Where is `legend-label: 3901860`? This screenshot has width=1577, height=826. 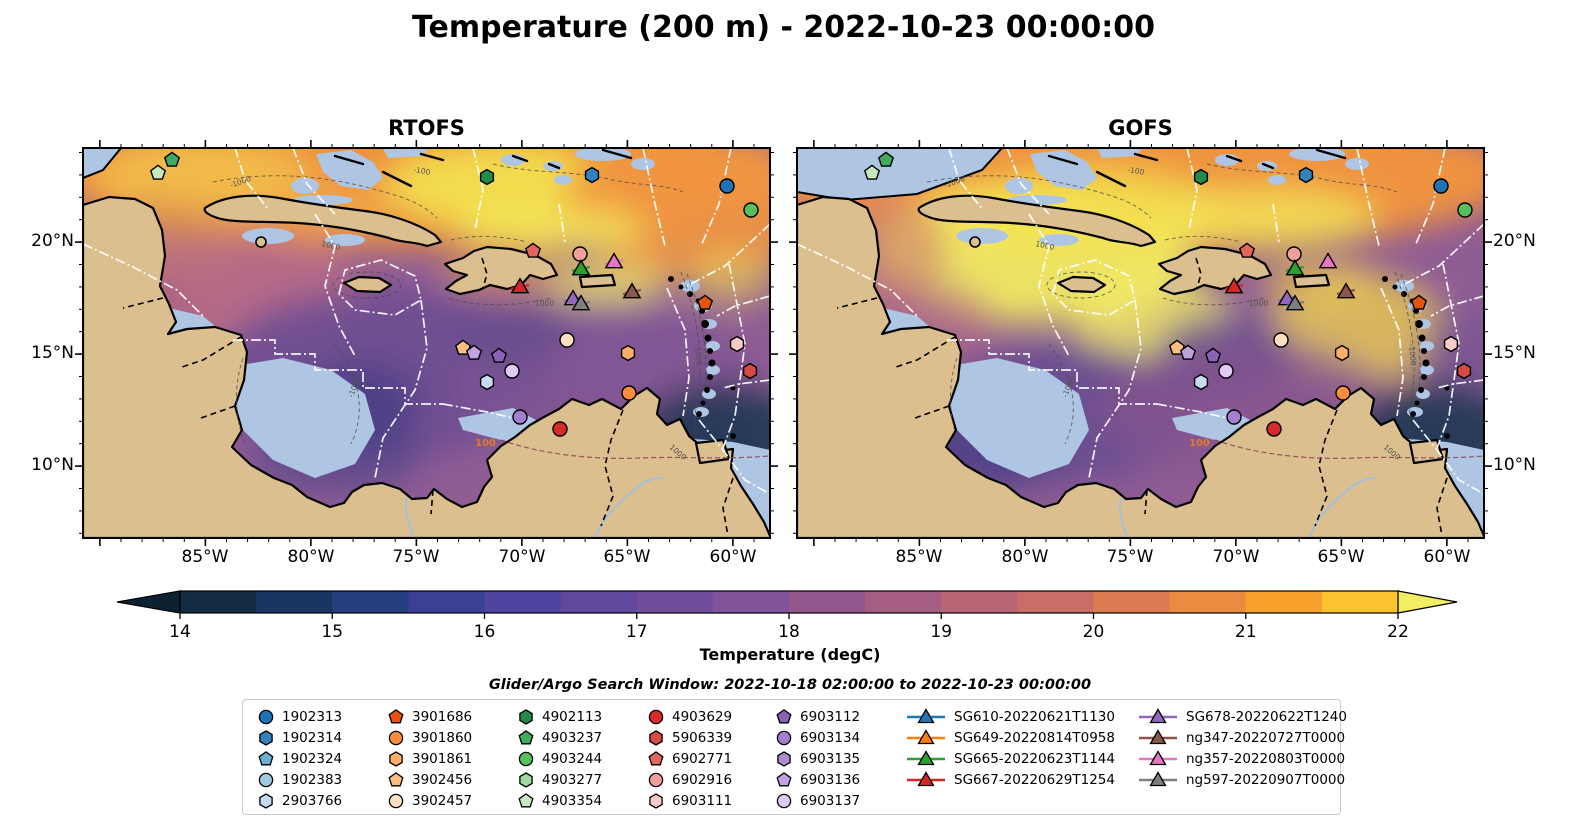 legend-label: 3901860 is located at coordinates (442, 737).